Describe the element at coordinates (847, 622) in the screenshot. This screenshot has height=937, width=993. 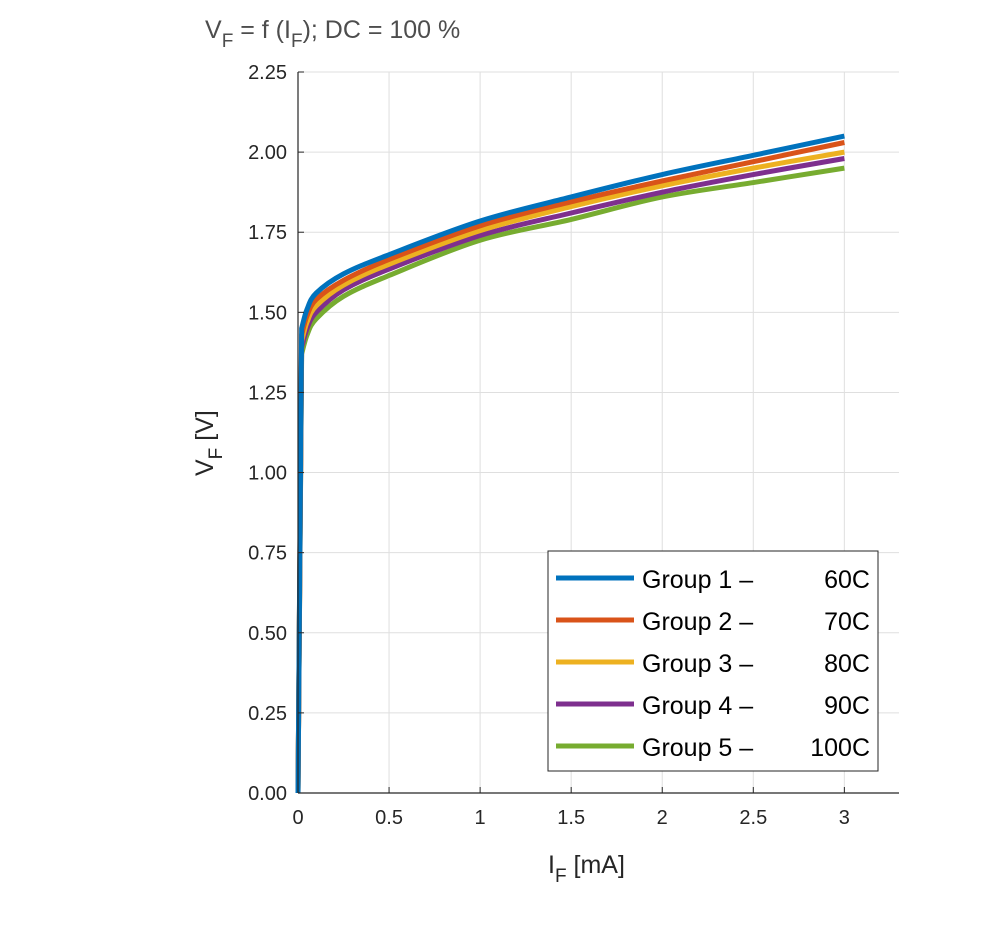
I see `legend-value: 70C` at that location.